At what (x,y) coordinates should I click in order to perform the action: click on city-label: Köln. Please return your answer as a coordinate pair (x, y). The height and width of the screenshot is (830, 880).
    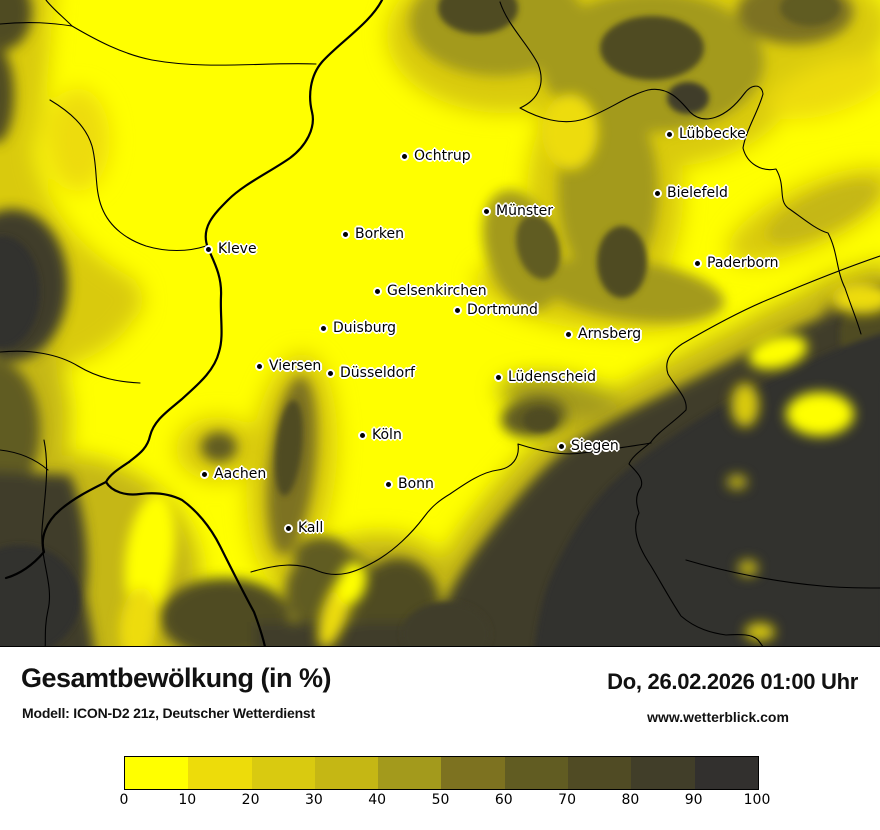
    Looking at the image, I should click on (387, 435).